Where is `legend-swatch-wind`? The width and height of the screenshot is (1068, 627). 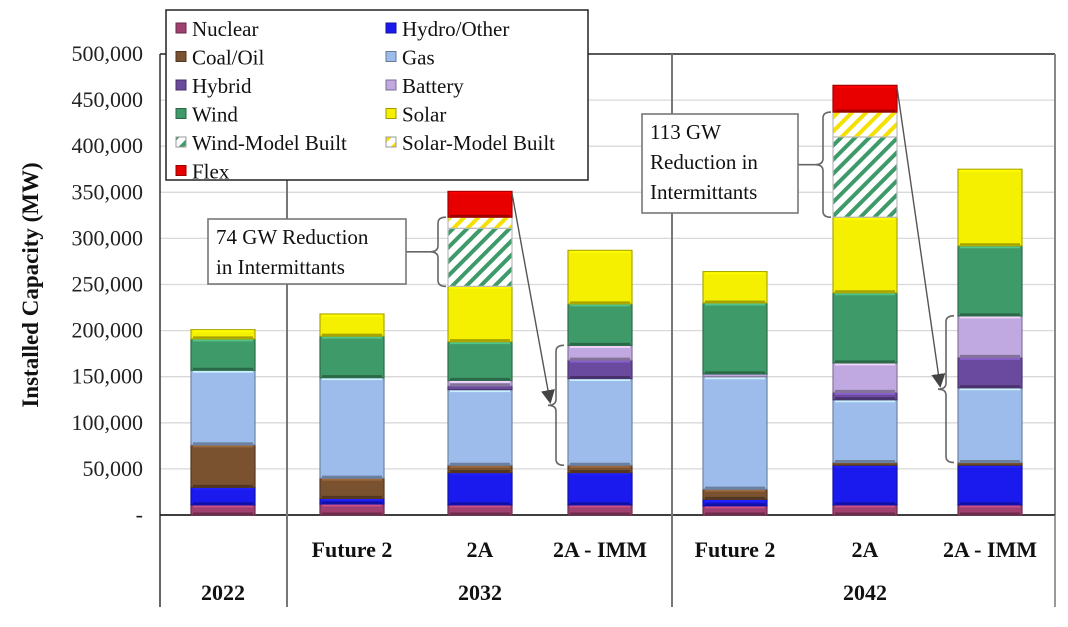
legend-swatch-wind is located at coordinates (181, 113).